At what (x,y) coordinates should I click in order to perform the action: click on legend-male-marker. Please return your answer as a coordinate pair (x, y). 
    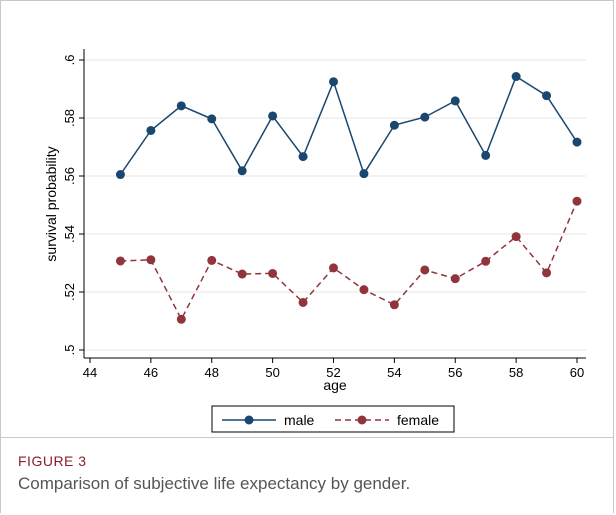
    Looking at the image, I should click on (249, 420).